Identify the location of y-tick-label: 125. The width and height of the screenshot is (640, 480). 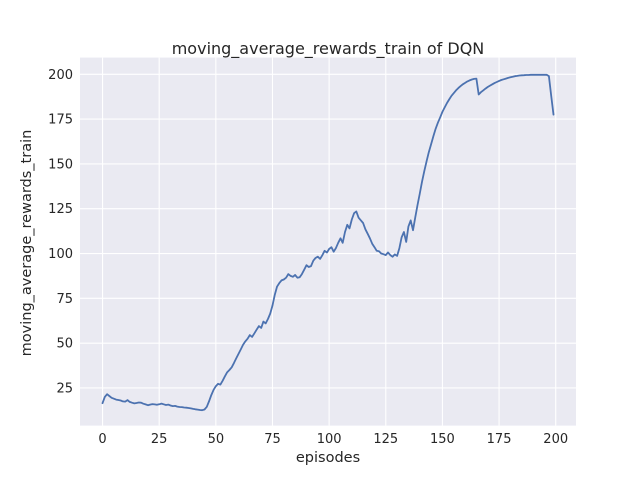
(60, 209).